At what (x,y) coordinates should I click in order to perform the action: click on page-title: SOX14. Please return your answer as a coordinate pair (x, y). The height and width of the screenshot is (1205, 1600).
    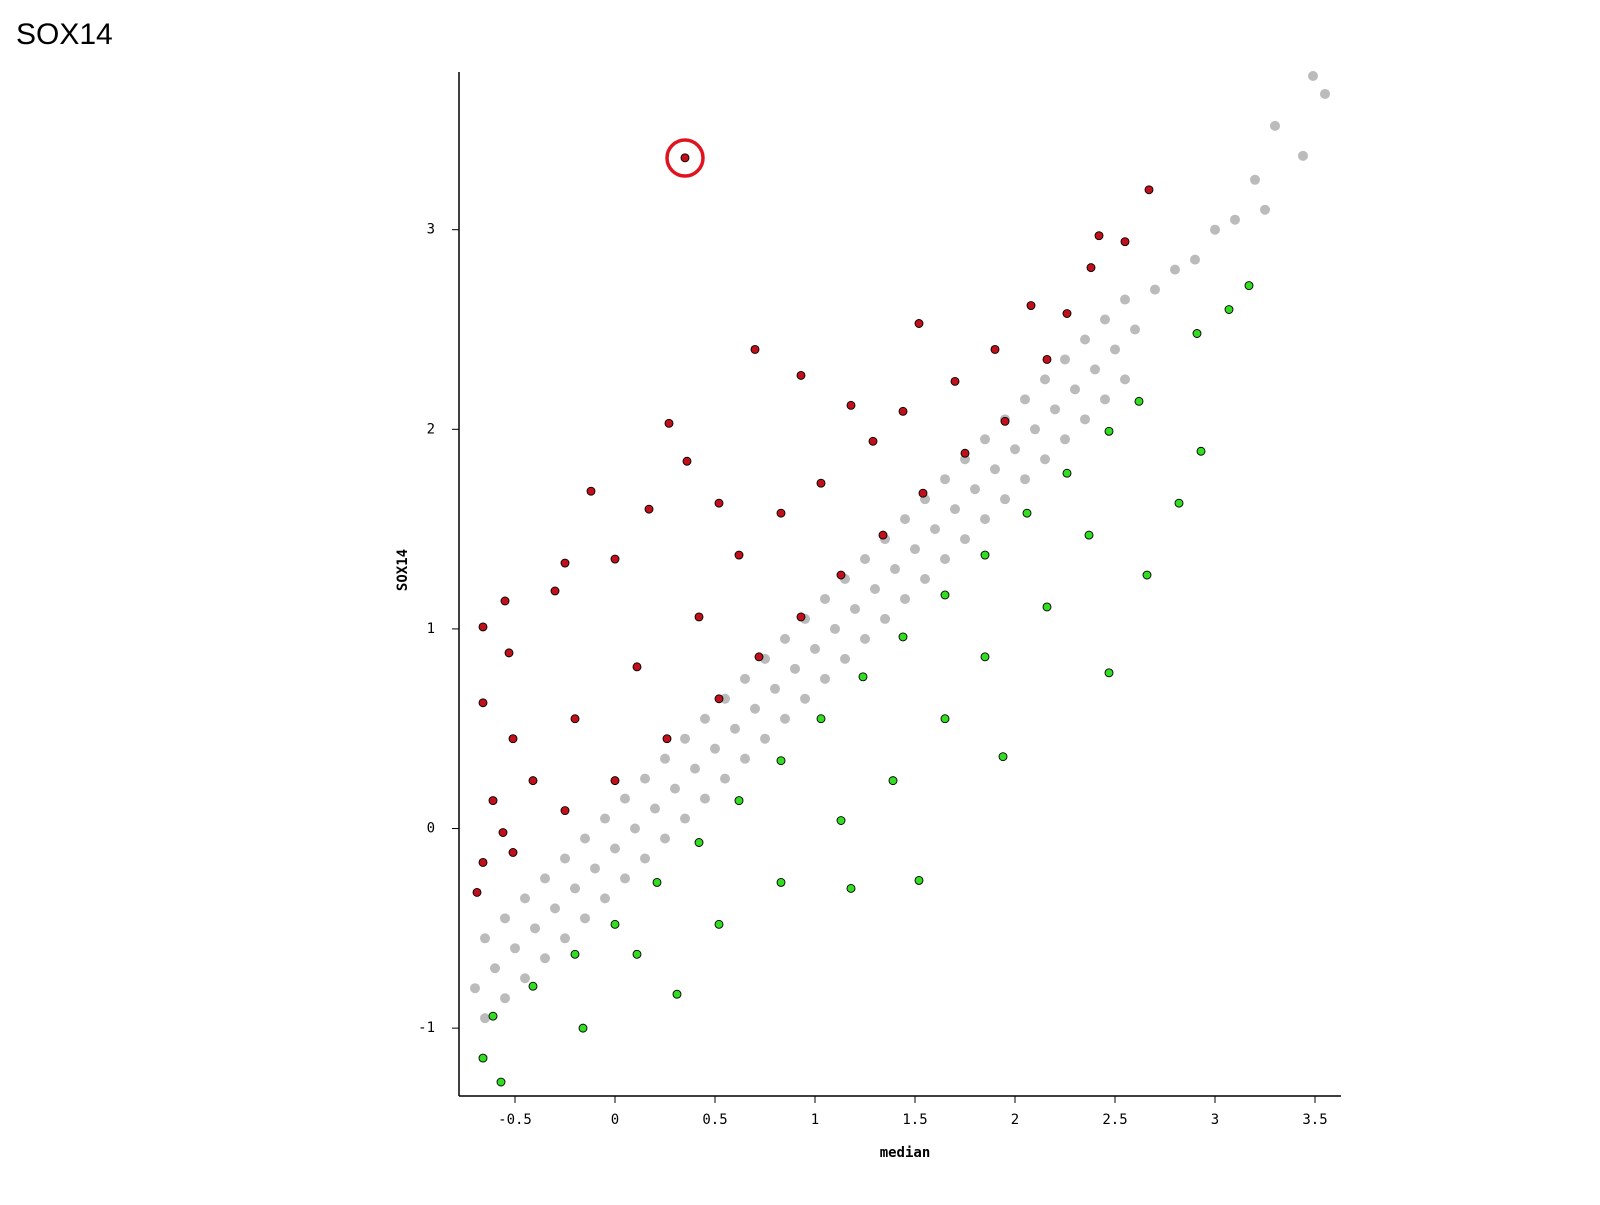
    Looking at the image, I should click on (64, 34).